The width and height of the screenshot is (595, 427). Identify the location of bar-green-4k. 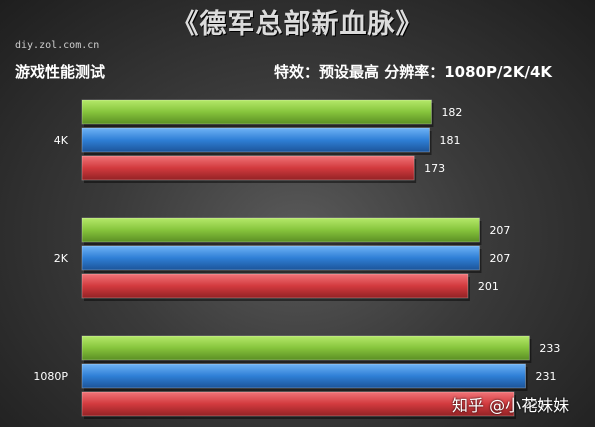
(256, 112).